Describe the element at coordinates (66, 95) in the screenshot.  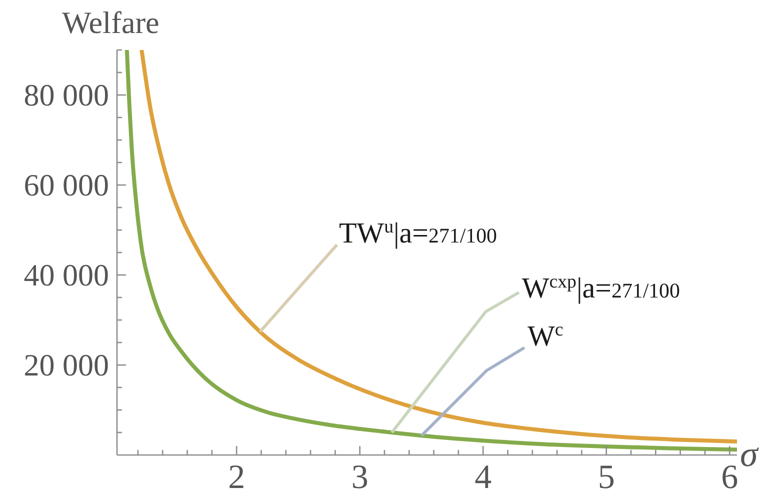
I see `y-tick-label: 80 000` at that location.